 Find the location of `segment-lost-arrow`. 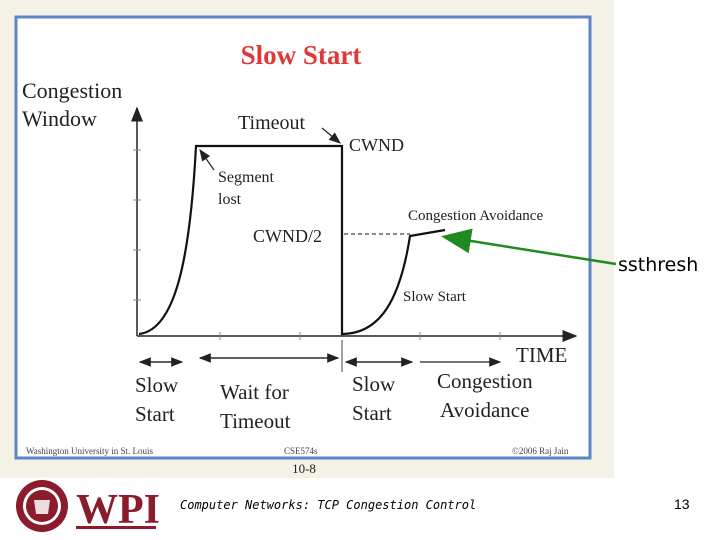

segment-lost-arrow is located at coordinates (207, 160).